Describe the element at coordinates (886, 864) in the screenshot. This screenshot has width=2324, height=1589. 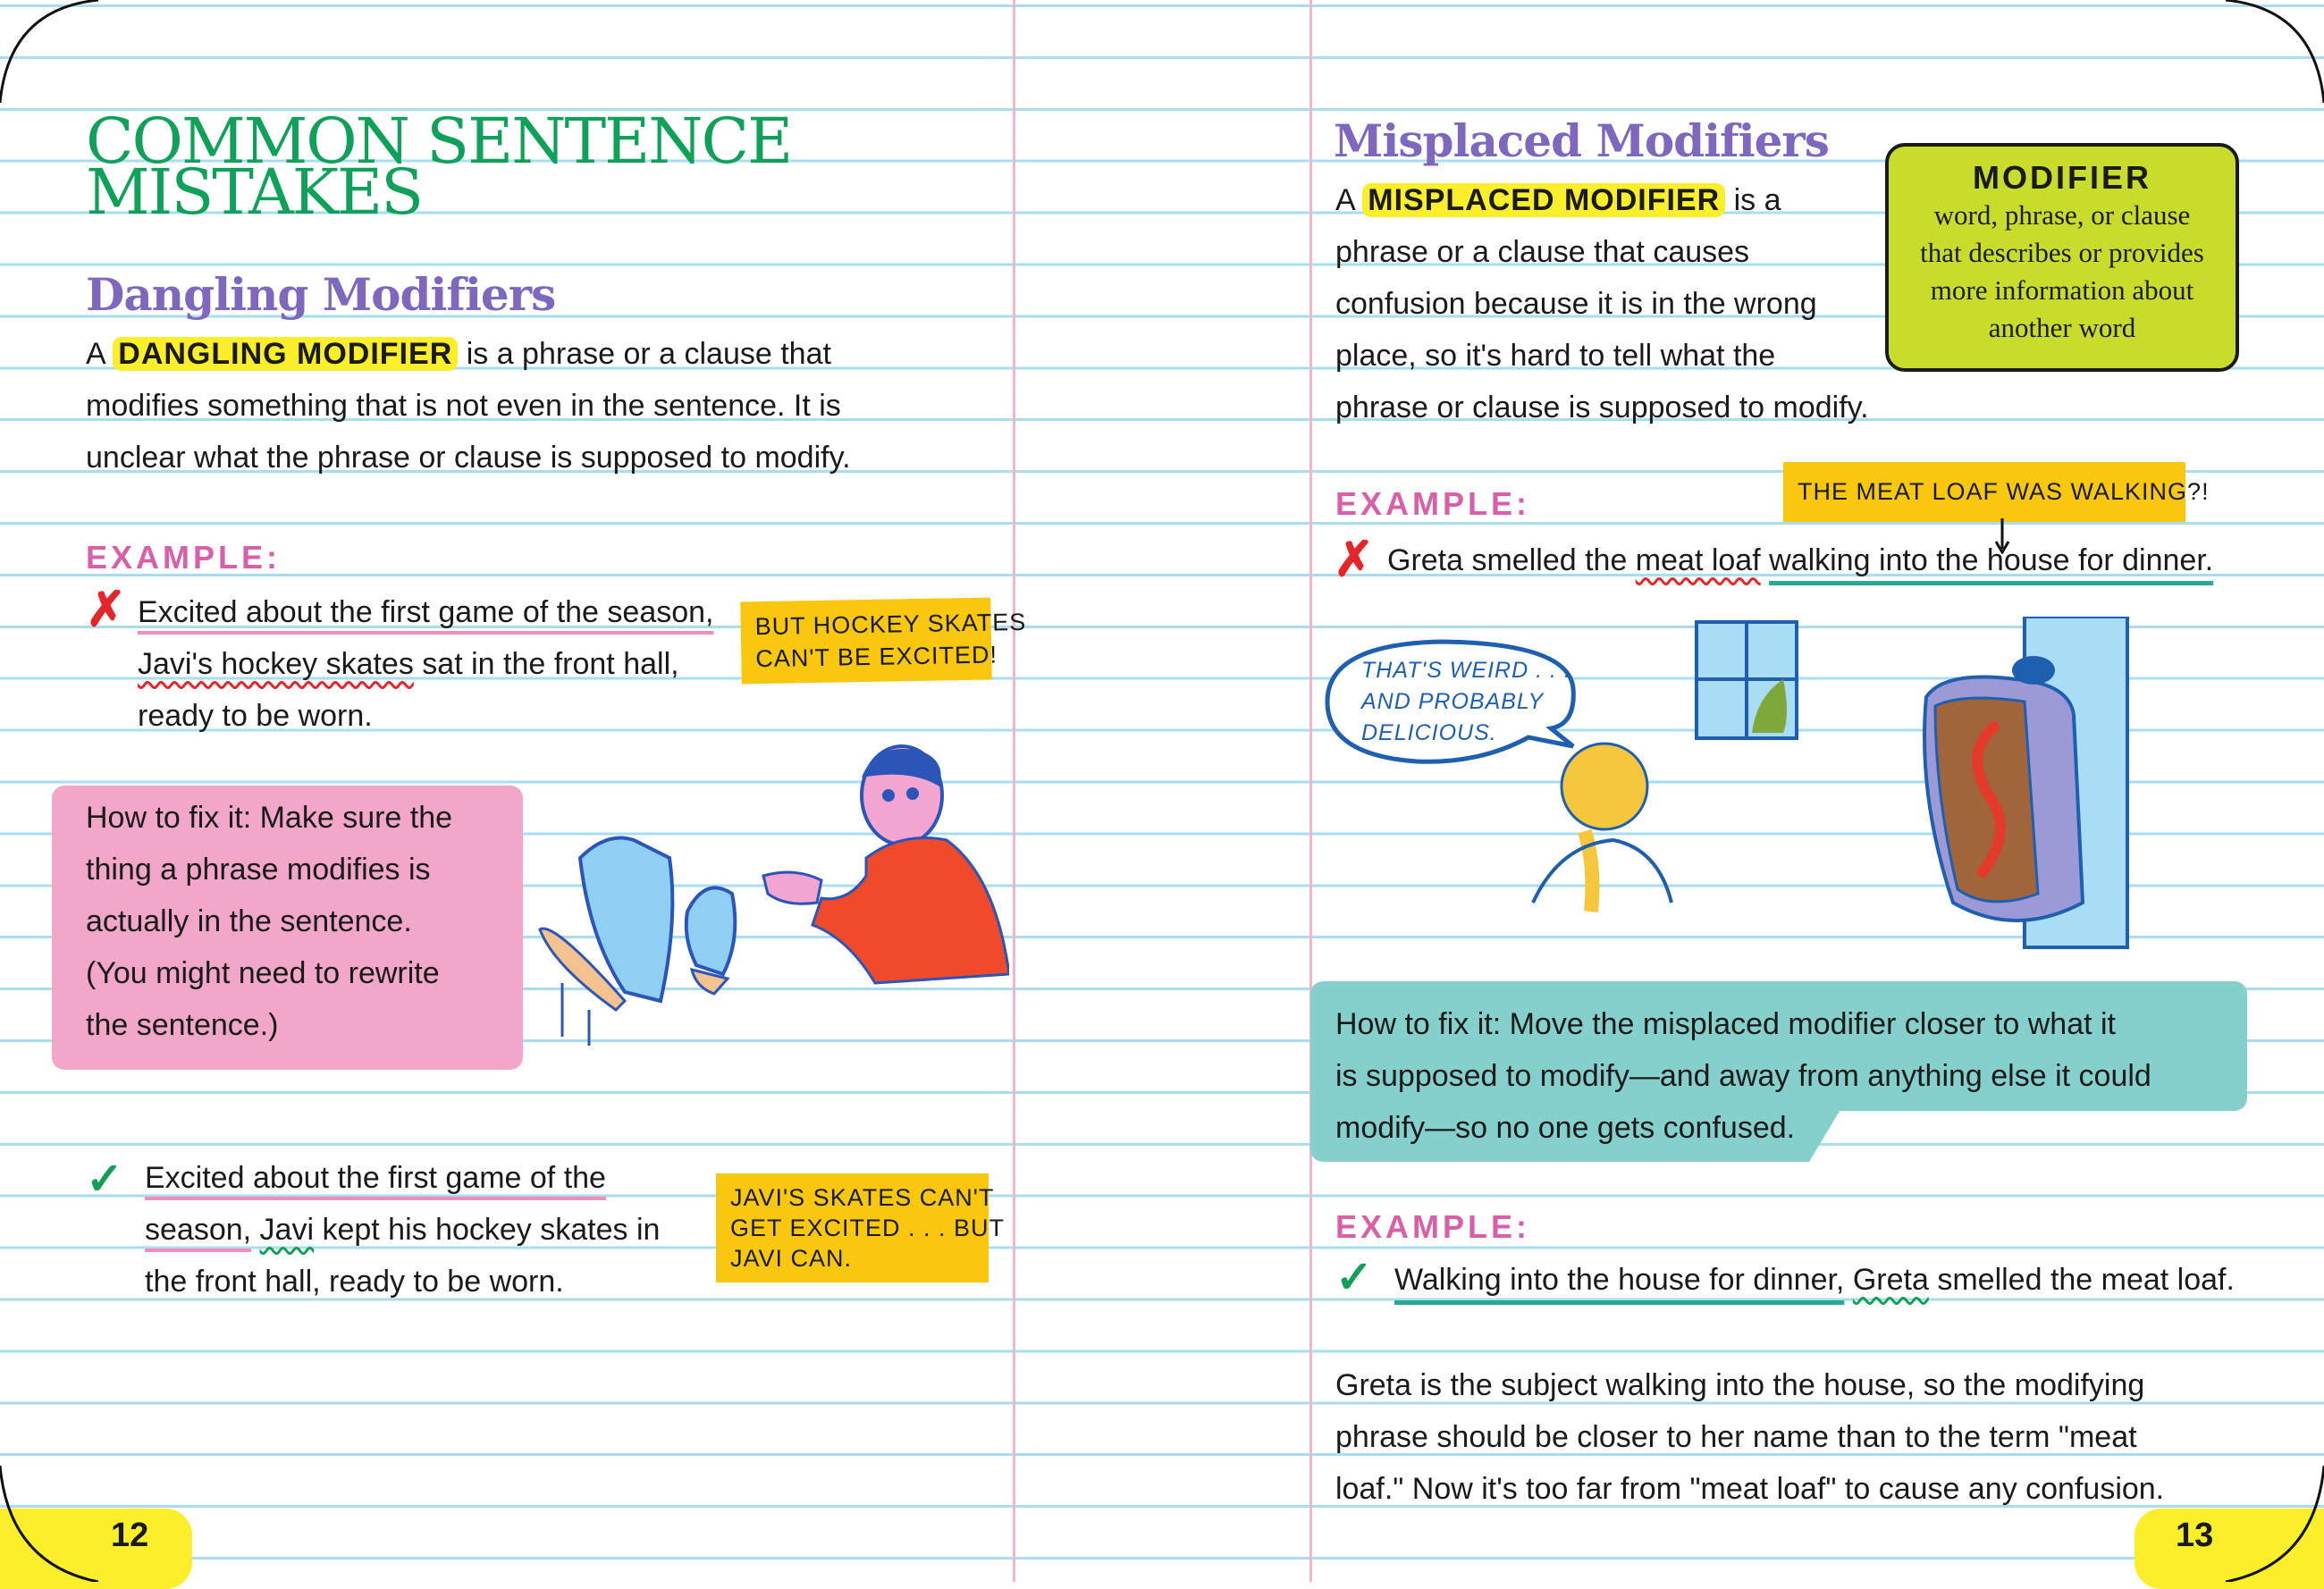
I see `boy-icon` at that location.